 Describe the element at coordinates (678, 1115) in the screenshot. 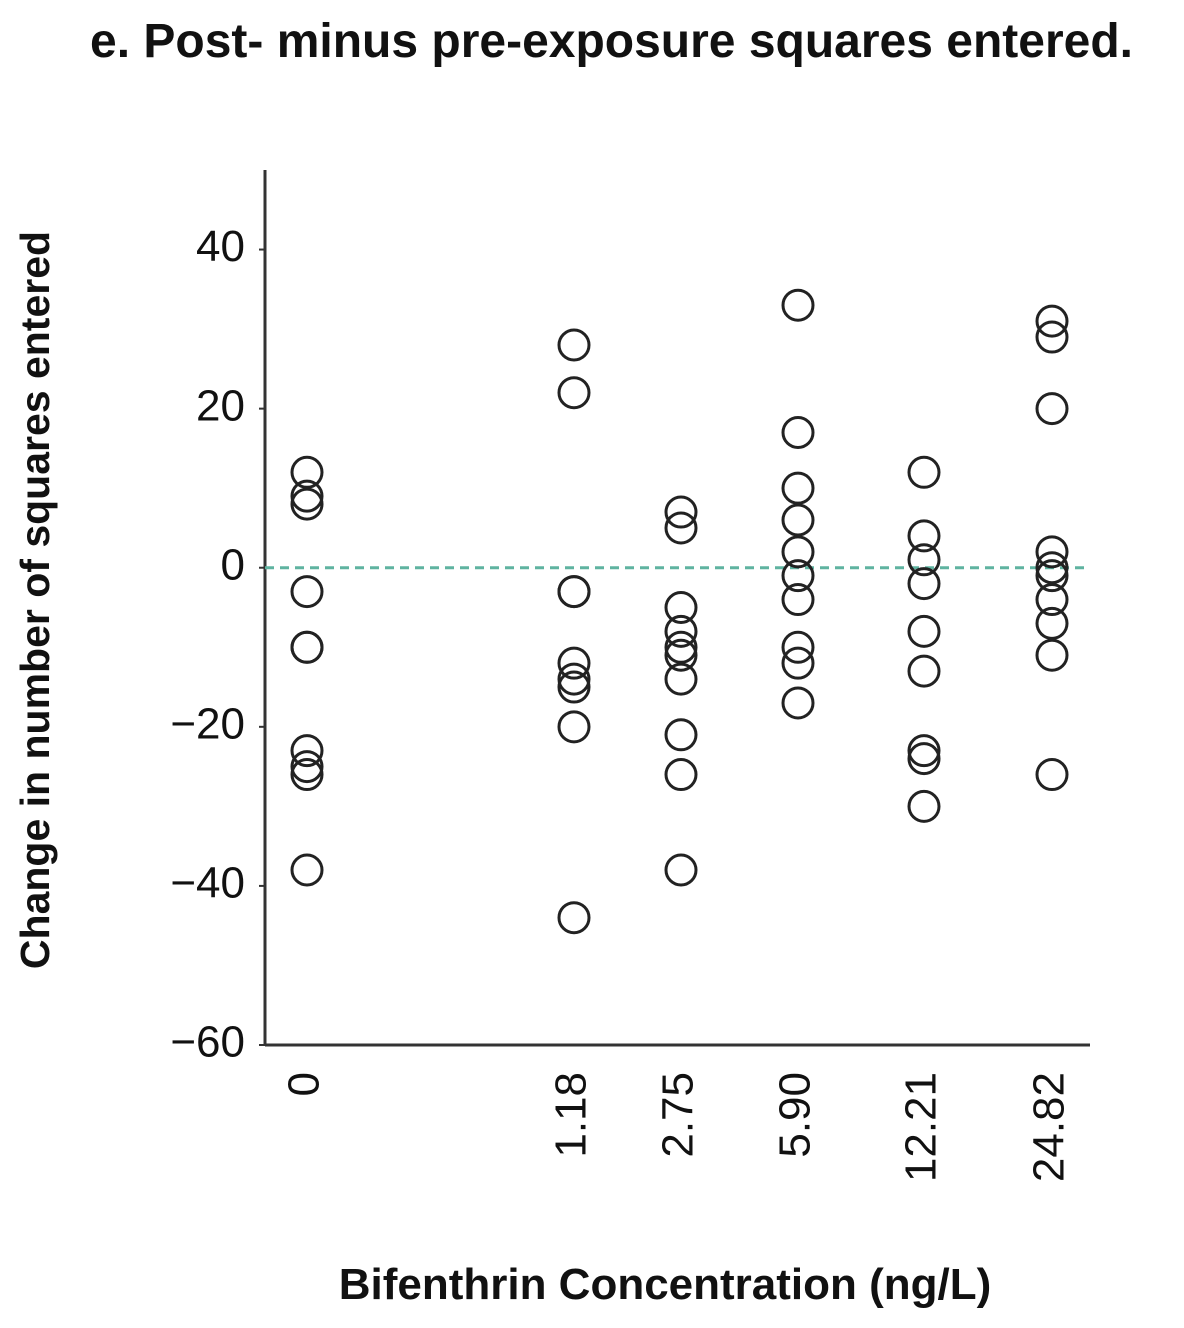

I see `x-tick-label: 2.75` at that location.